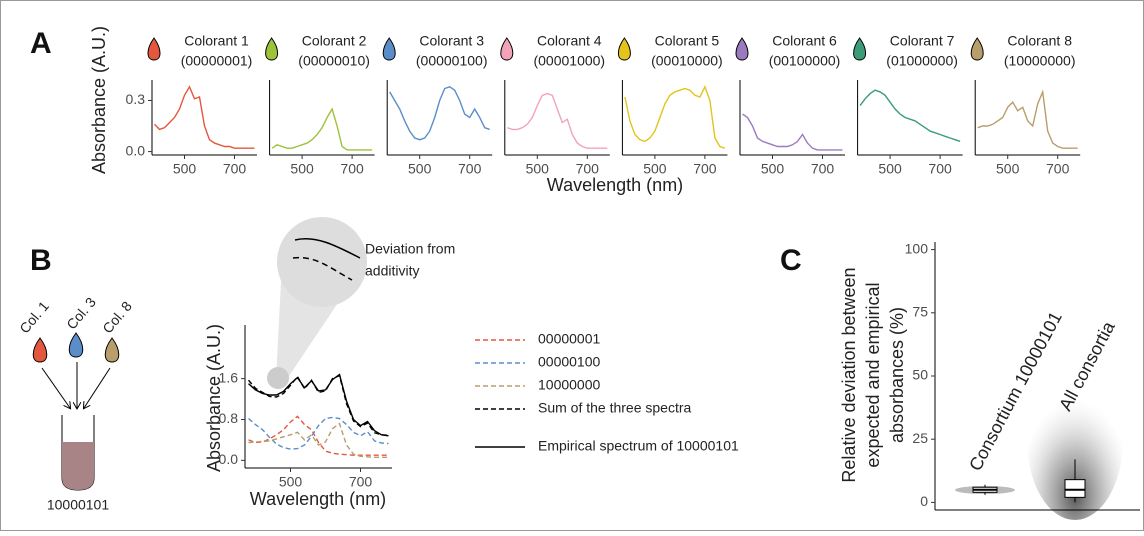  I want to click on drop-label: Col. 3, so click(81, 313).